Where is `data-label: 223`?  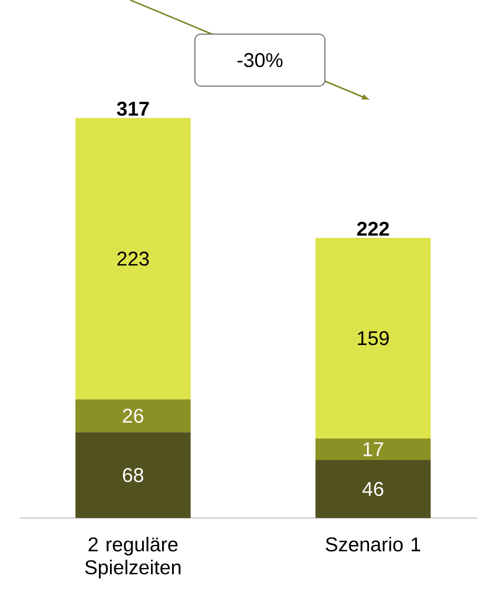 data-label: 223 is located at coordinates (133, 259).